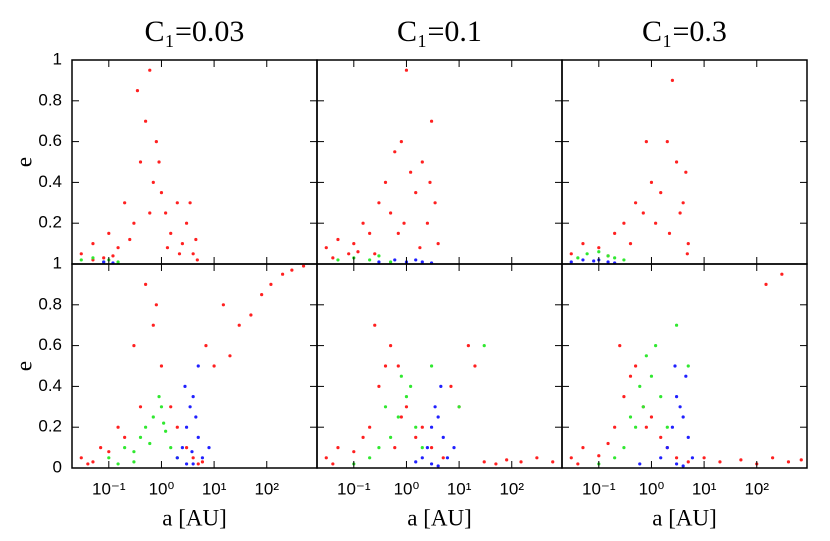  What do you see at coordinates (50, 222) in the screenshot?
I see `y-tick-label: 0.2` at bounding box center [50, 222].